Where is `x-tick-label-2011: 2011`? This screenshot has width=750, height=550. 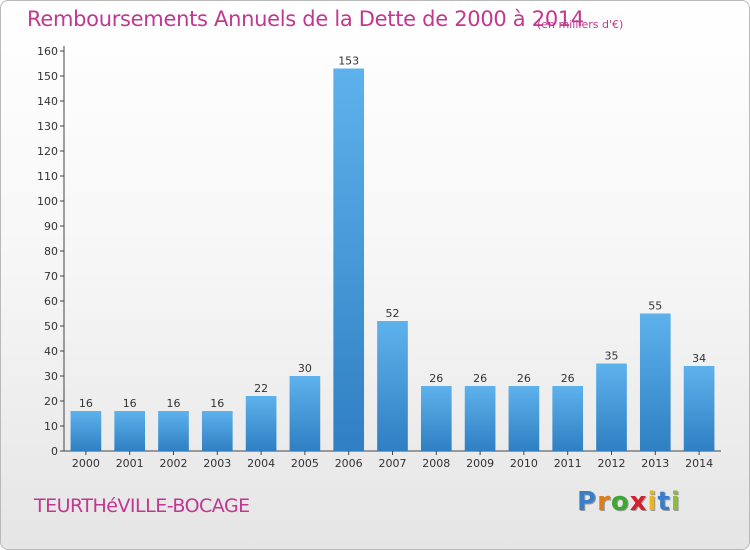 x-tick-label-2011: 2011 is located at coordinates (568, 463).